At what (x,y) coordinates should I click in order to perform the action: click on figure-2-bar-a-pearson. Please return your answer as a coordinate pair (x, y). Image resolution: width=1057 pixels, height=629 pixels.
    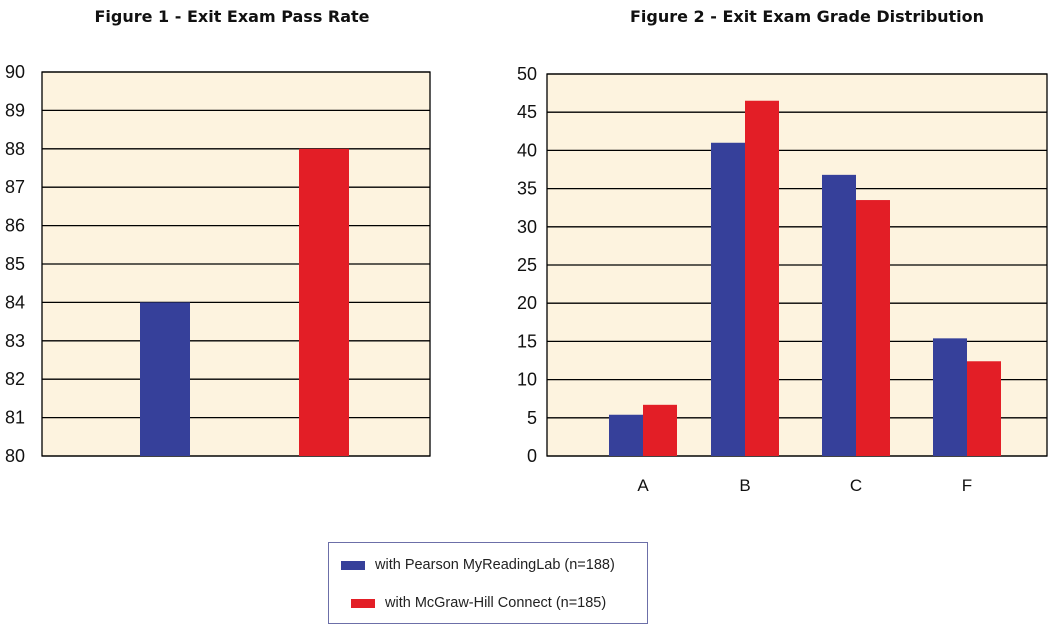
    Looking at the image, I should click on (626, 435).